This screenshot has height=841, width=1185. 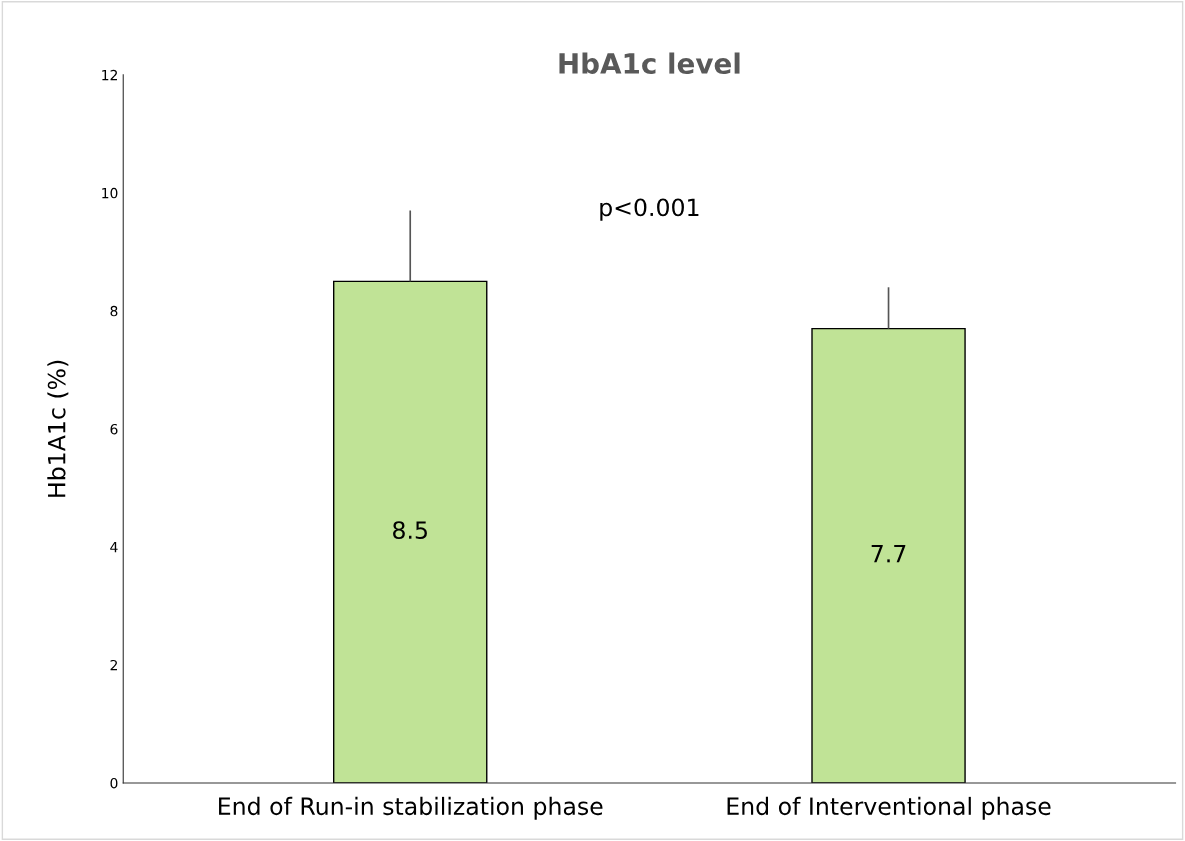 I want to click on x-tick-label: End of Run-in stabilization phase, so click(x=411, y=808).